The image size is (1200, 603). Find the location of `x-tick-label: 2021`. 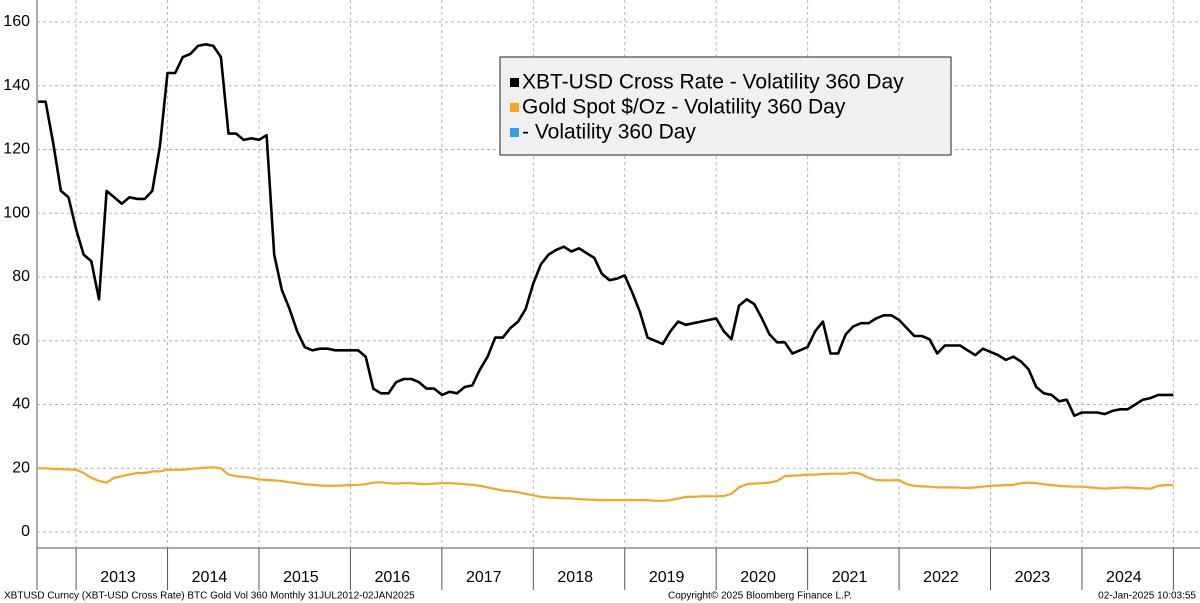

x-tick-label: 2021 is located at coordinates (850, 577).